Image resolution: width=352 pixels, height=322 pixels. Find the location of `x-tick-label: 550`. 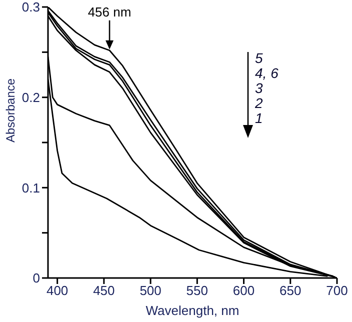

x-tick-label: 550 is located at coordinates (197, 290).